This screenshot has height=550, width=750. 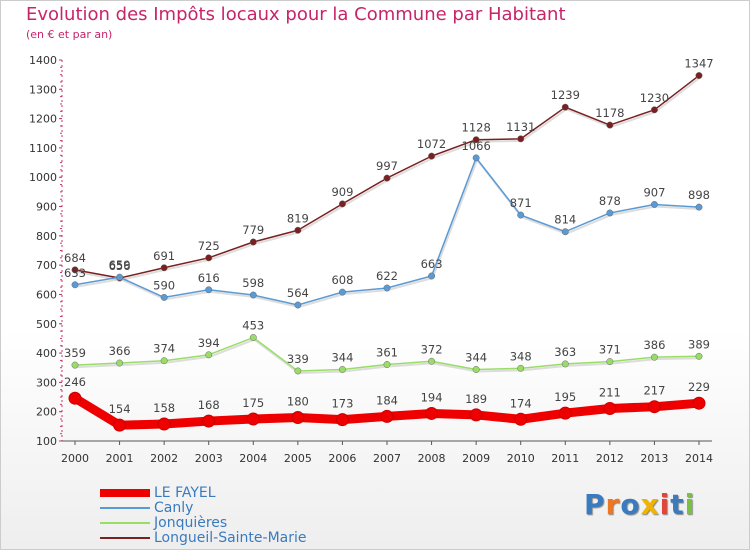 I want to click on data-label-canly: 871, so click(x=521, y=203).